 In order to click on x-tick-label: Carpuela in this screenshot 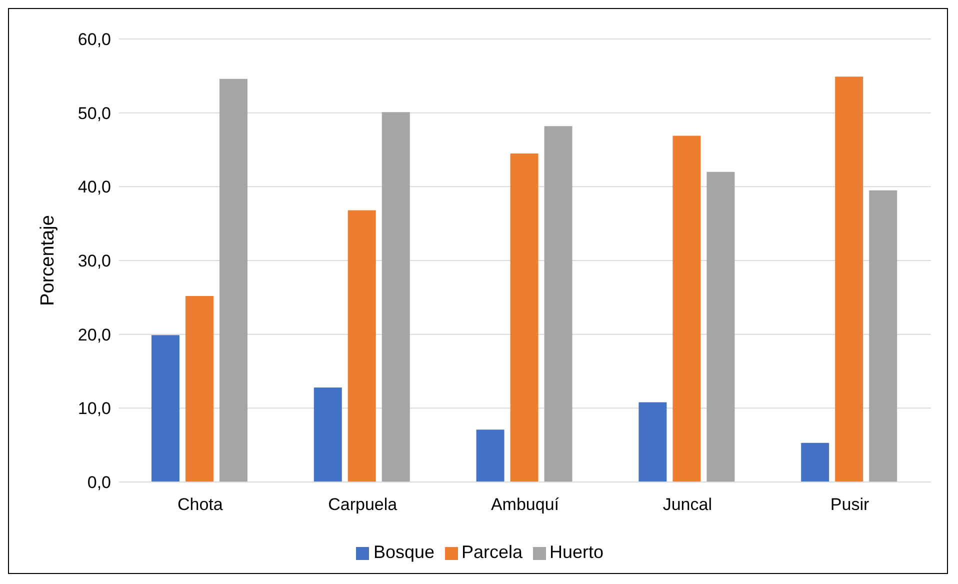, I will do `click(363, 504)`.